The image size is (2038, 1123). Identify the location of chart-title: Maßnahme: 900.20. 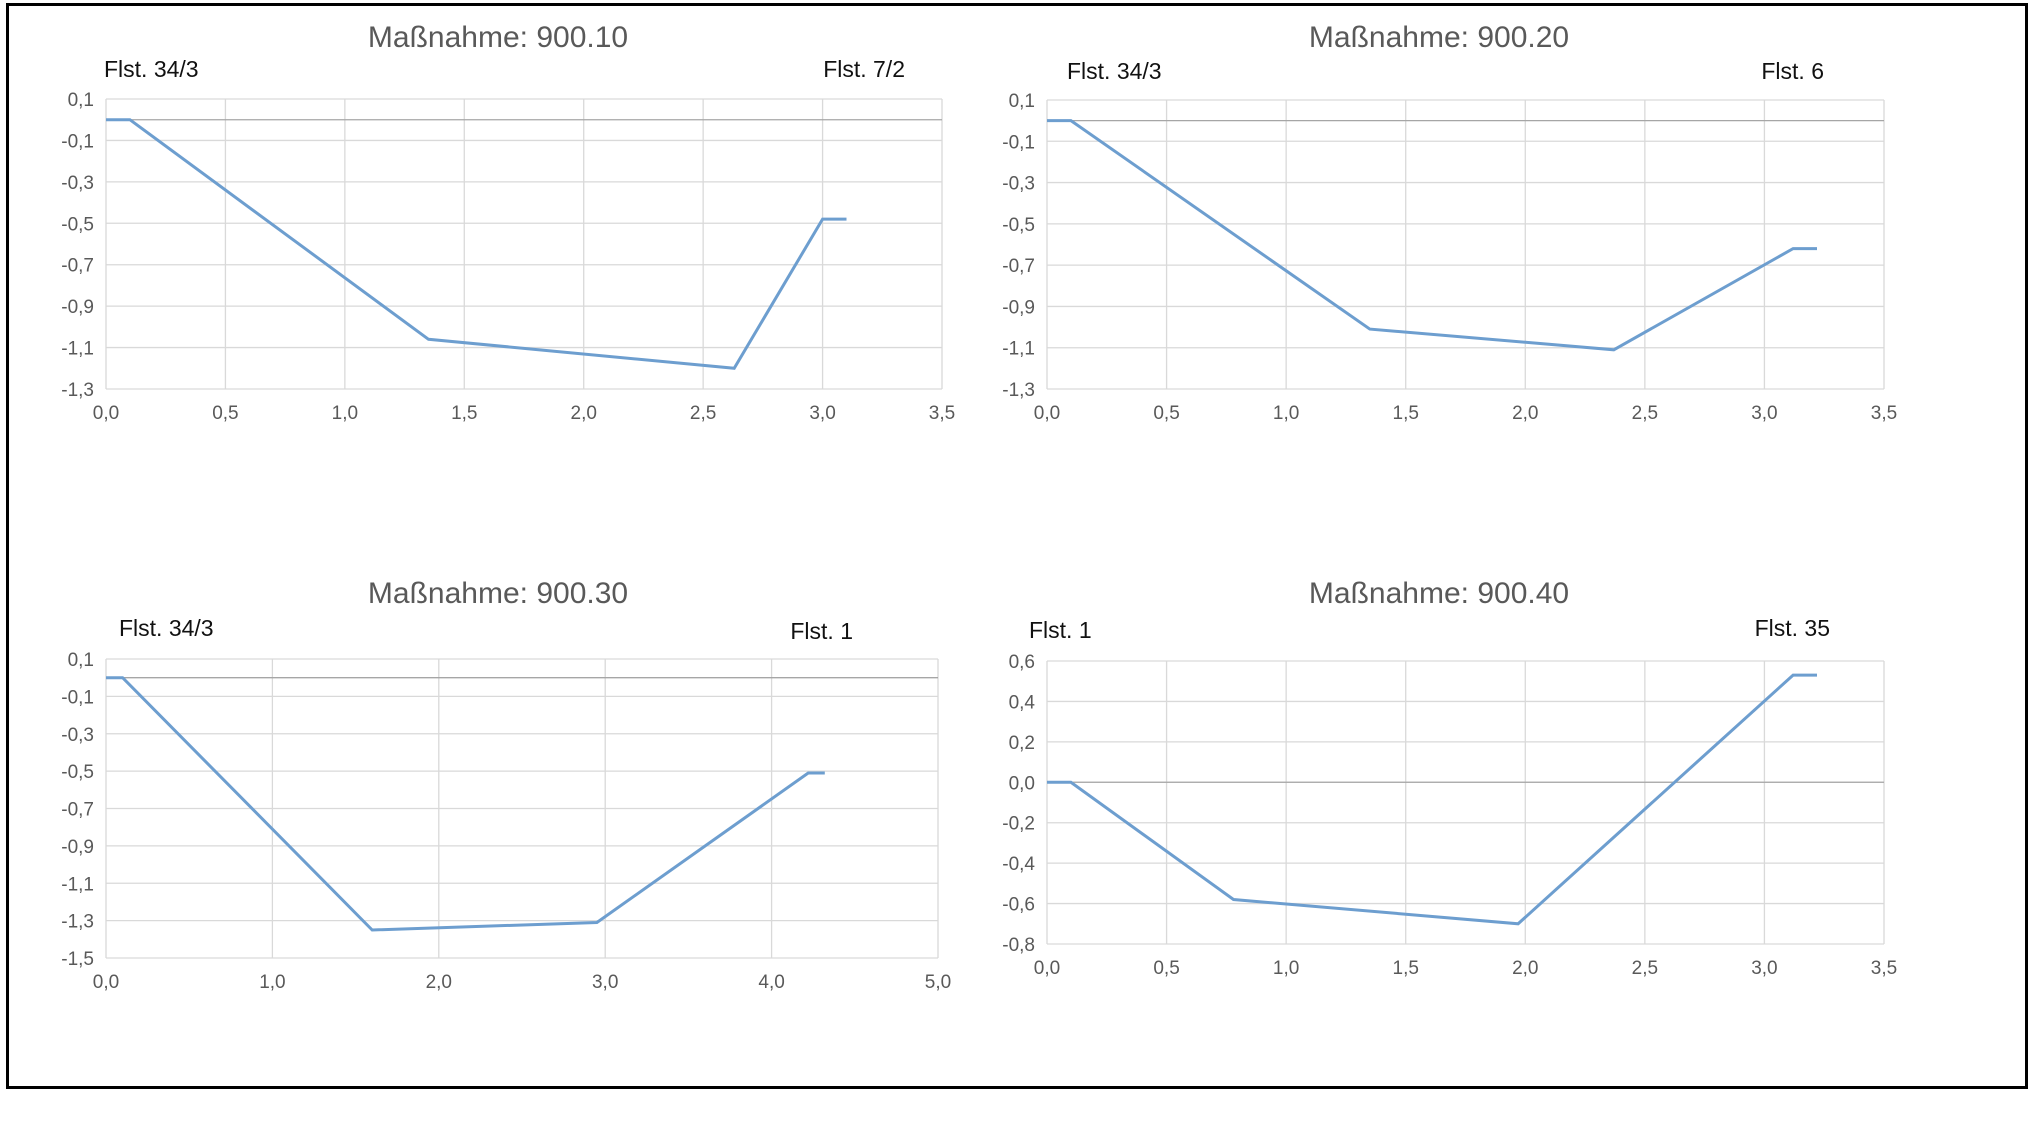
(1439, 37).